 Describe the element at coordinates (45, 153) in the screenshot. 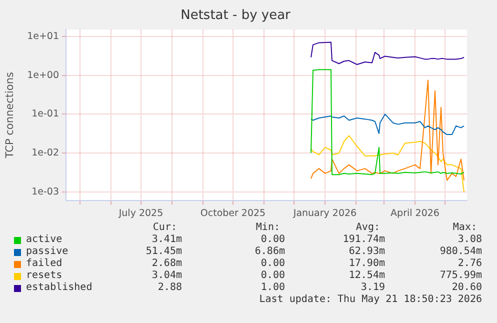

I see `y-tick-label: 1e-02` at that location.